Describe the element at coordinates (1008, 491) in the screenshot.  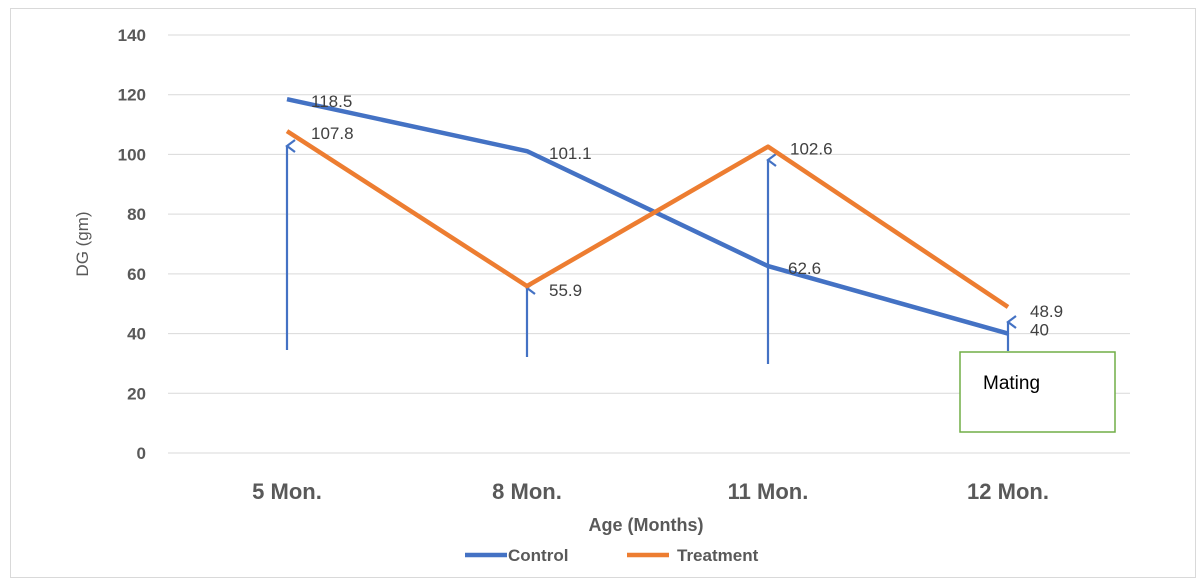
I see `x-tick-label: 12 Mon.` at that location.